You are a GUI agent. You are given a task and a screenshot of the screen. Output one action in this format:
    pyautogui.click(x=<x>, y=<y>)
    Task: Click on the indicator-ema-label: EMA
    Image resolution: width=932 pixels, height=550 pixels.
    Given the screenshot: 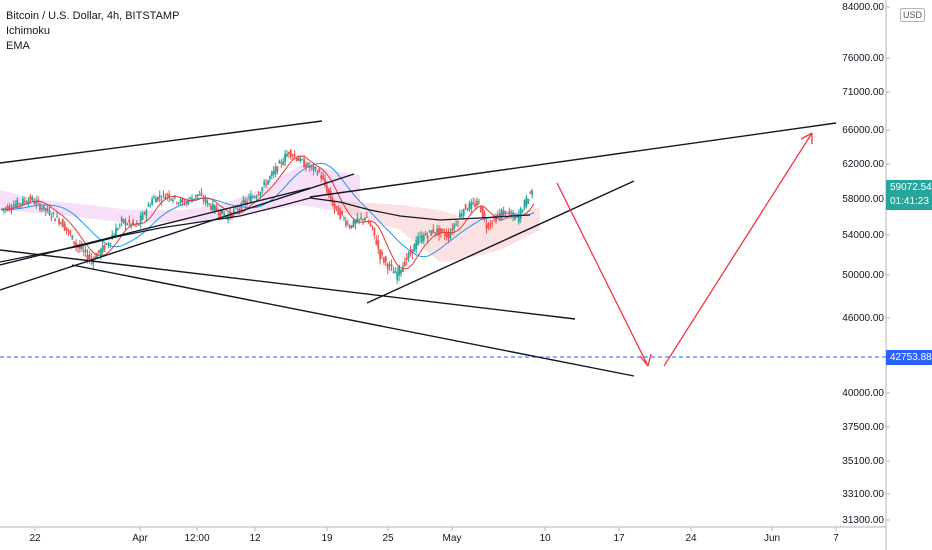 What is the action you would take?
    pyautogui.click(x=18, y=46)
    